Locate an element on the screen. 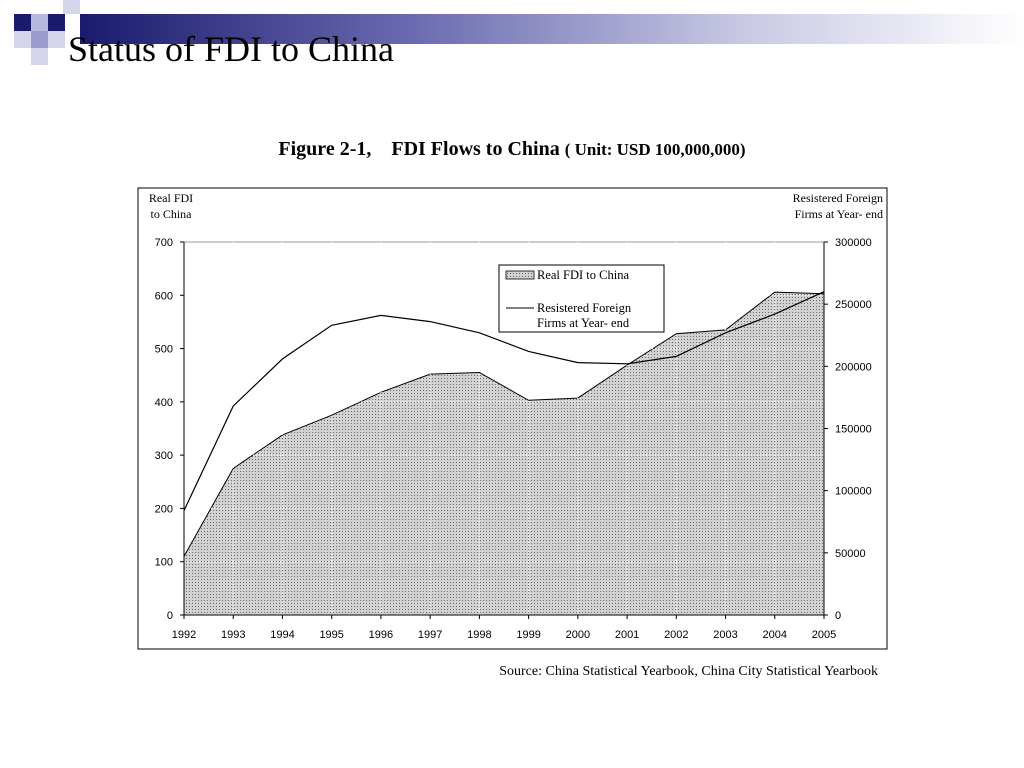  x-tick-label: 2001 is located at coordinates (627, 635).